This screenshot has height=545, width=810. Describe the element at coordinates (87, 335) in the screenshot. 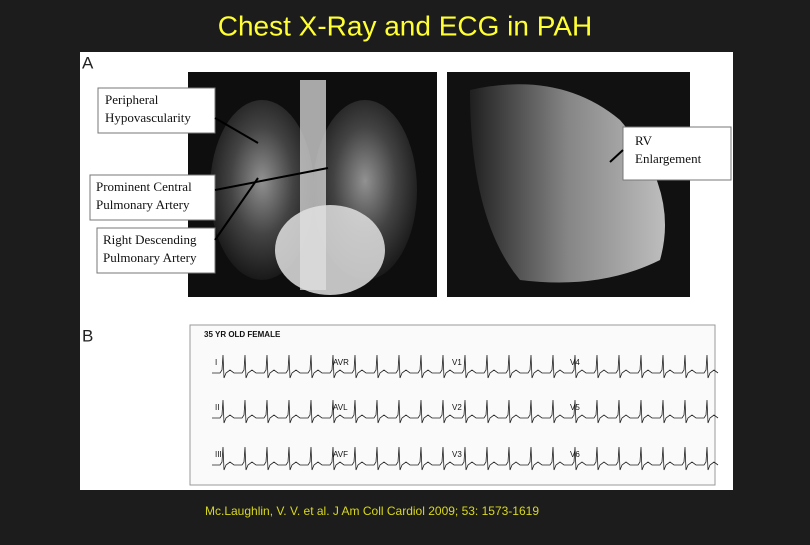

I see `panel-label: B` at that location.